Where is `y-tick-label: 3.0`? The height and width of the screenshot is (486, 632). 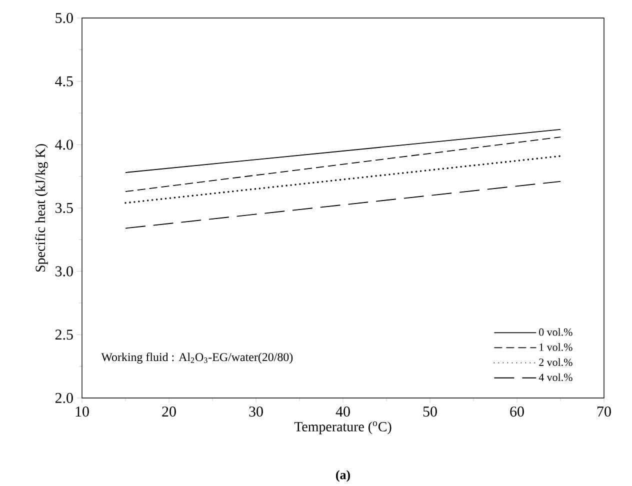 y-tick-label: 3.0 is located at coordinates (64, 271).